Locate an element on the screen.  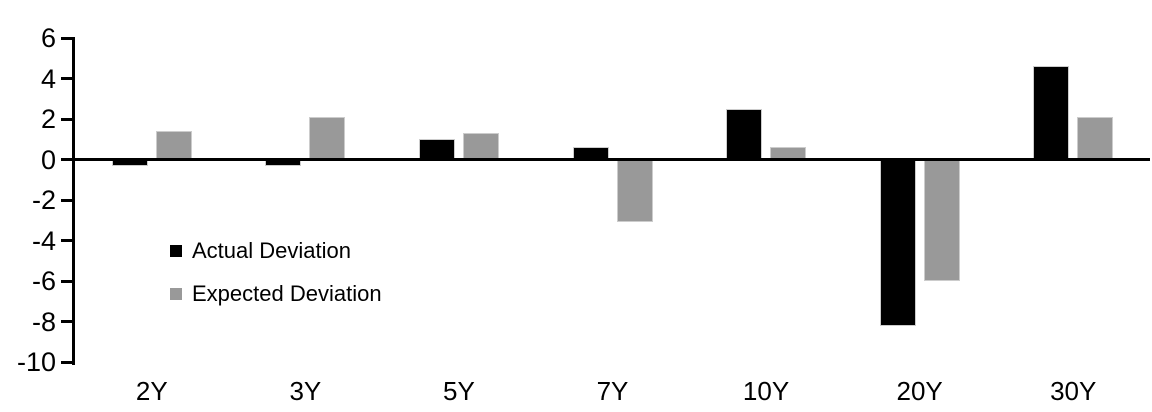
x-axis-label-7Y: 7Y is located at coordinates (612, 391).